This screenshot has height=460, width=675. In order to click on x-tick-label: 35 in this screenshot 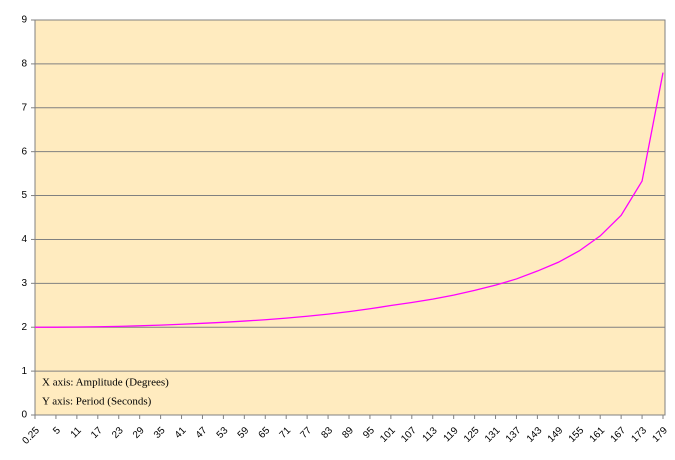, I will do `click(160, 433)`.